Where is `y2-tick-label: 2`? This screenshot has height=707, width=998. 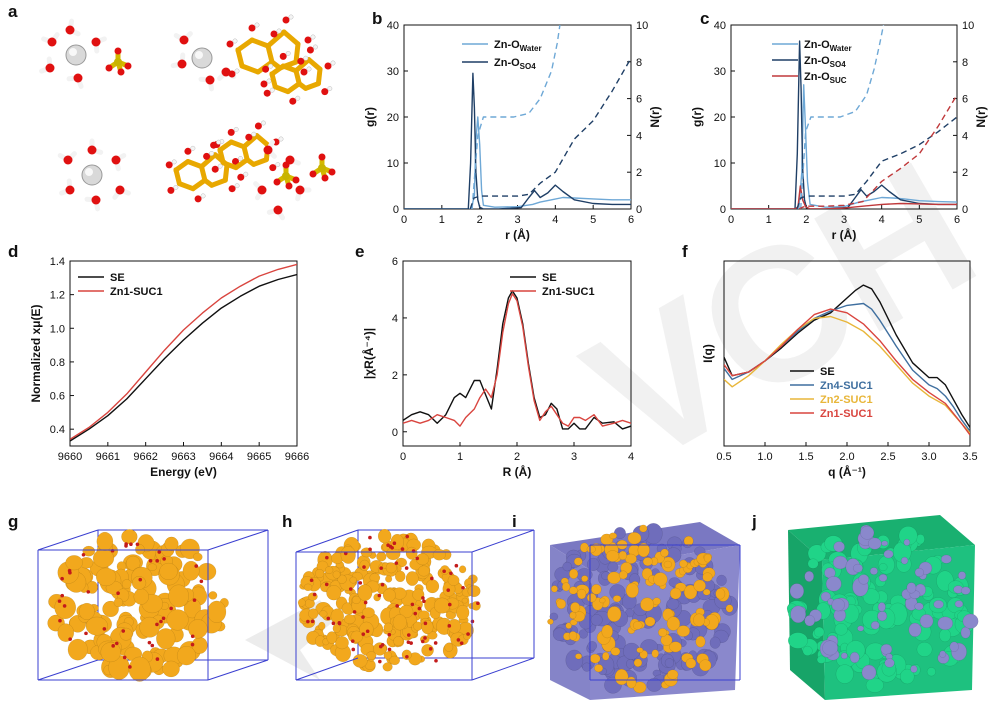
y2-tick-label: 2 is located at coordinates (639, 173).